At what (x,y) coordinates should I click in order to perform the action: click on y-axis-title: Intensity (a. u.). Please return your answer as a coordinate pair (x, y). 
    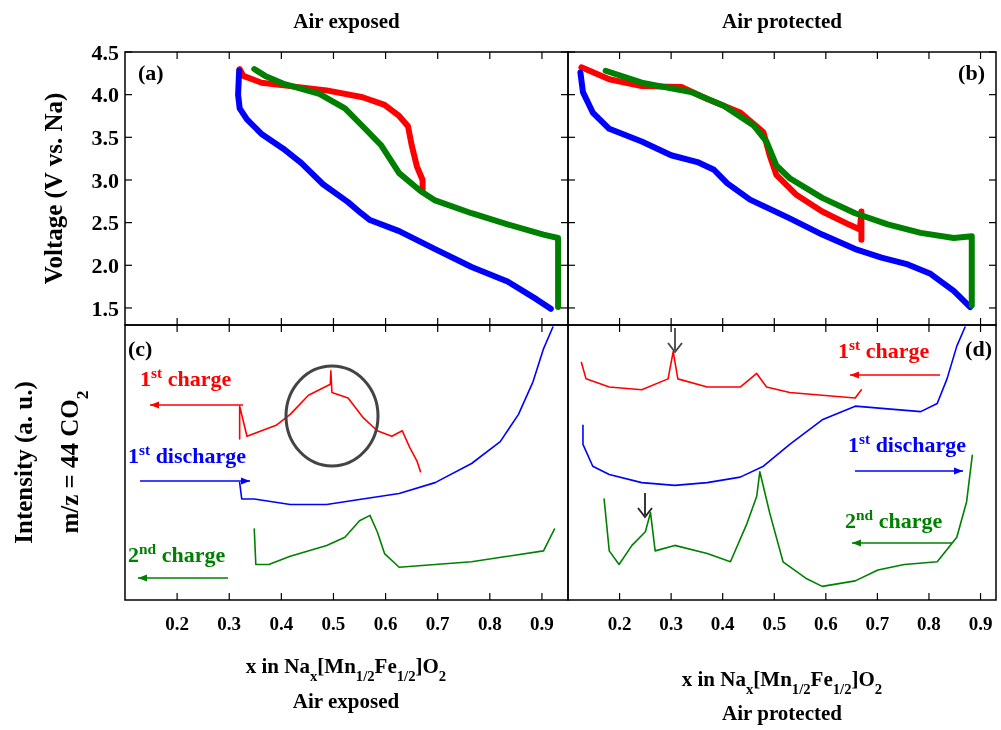
    Looking at the image, I should click on (24, 462).